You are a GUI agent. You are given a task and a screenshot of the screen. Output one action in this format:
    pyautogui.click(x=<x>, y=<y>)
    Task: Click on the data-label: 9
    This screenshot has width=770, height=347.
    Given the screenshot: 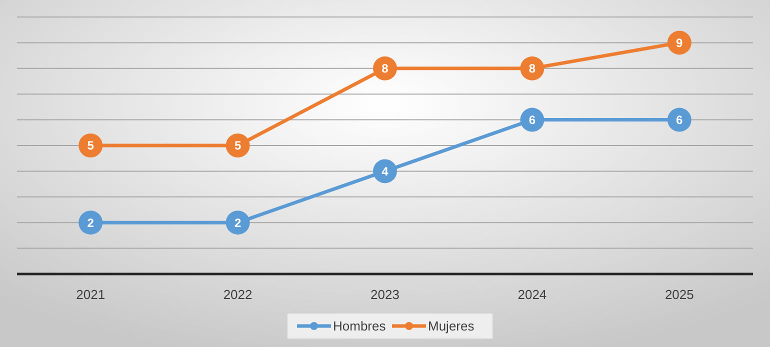 What is the action you would take?
    pyautogui.click(x=680, y=43)
    